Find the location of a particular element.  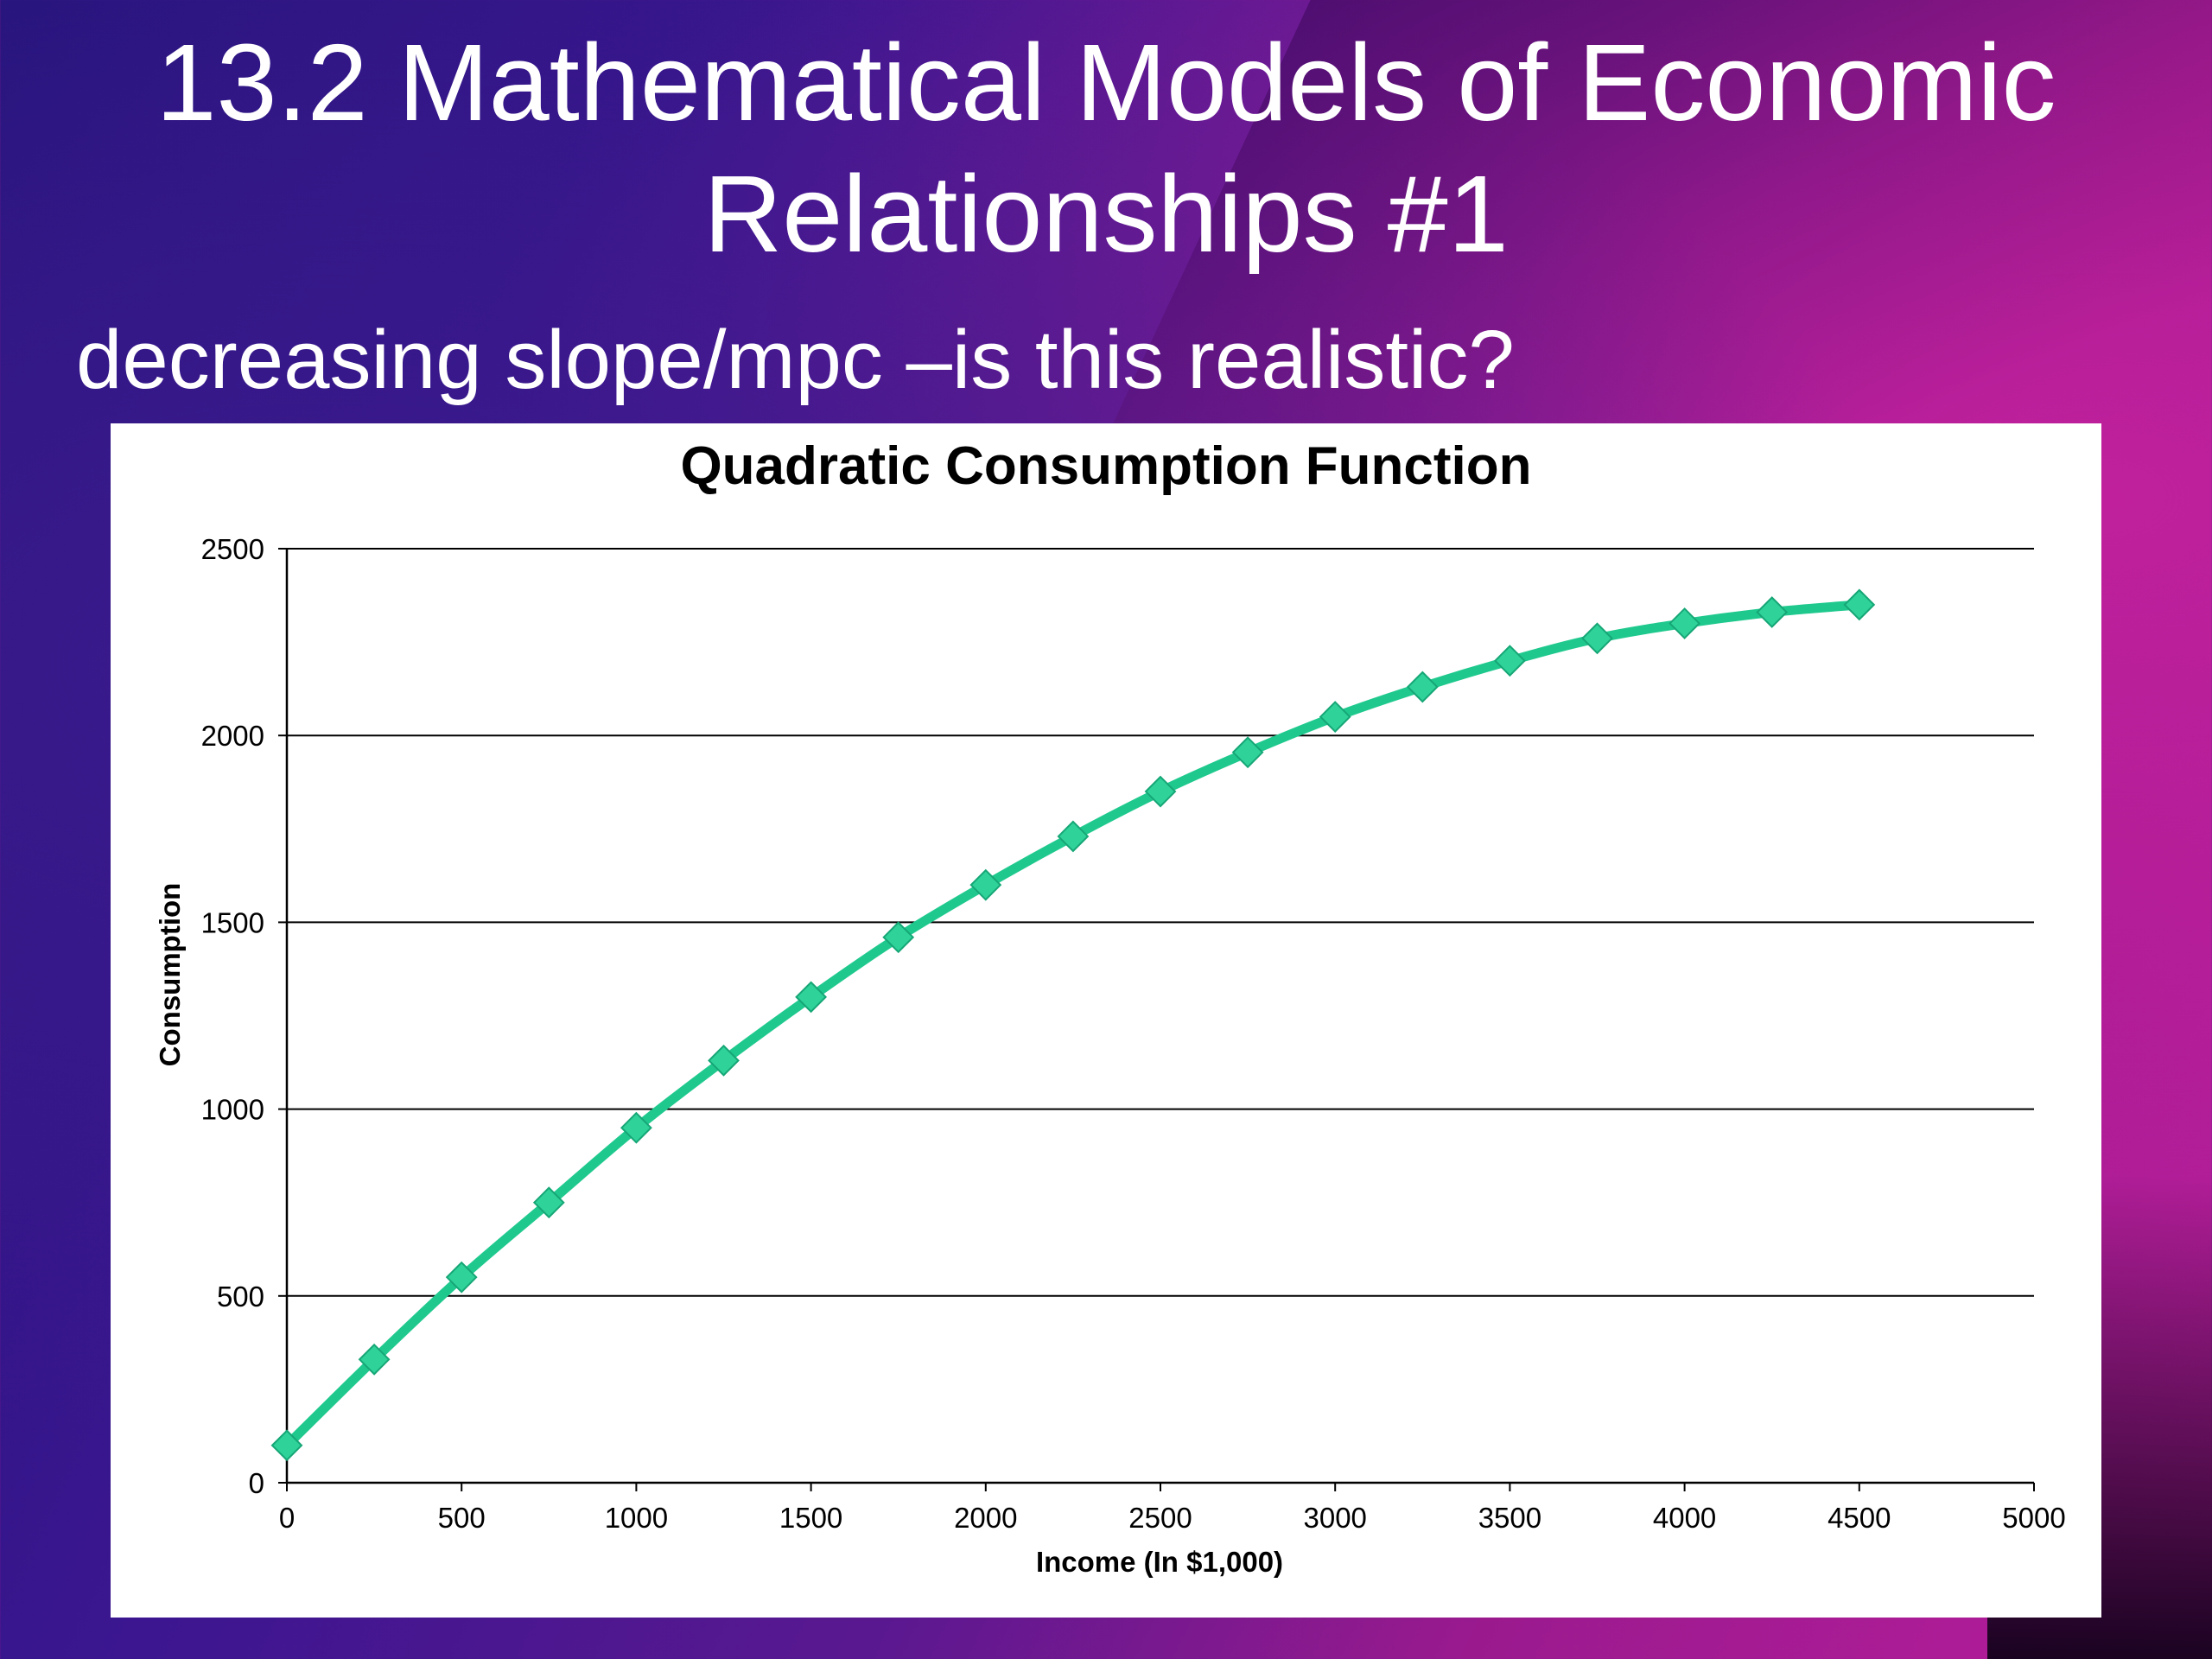

x-tick-label-9: 4500 is located at coordinates (1859, 1518).